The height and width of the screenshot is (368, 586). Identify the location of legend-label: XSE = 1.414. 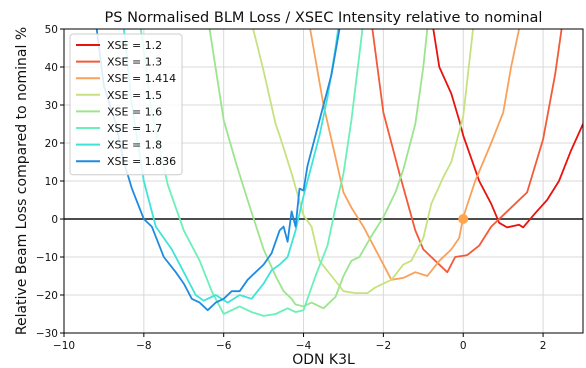
(141, 78).